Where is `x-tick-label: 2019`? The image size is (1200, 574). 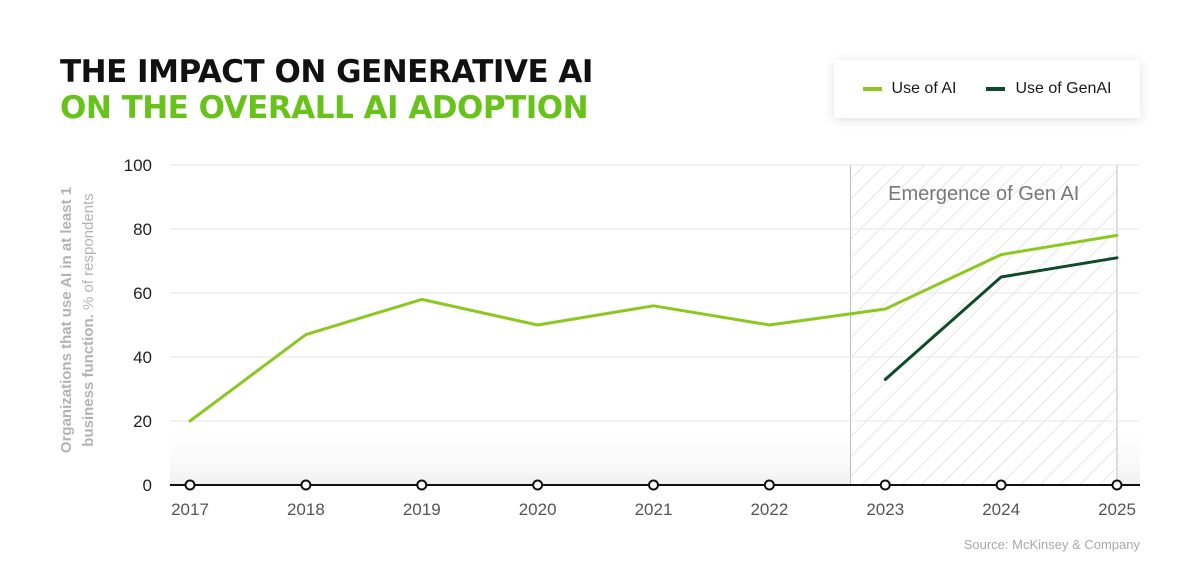
x-tick-label: 2019 is located at coordinates (422, 509).